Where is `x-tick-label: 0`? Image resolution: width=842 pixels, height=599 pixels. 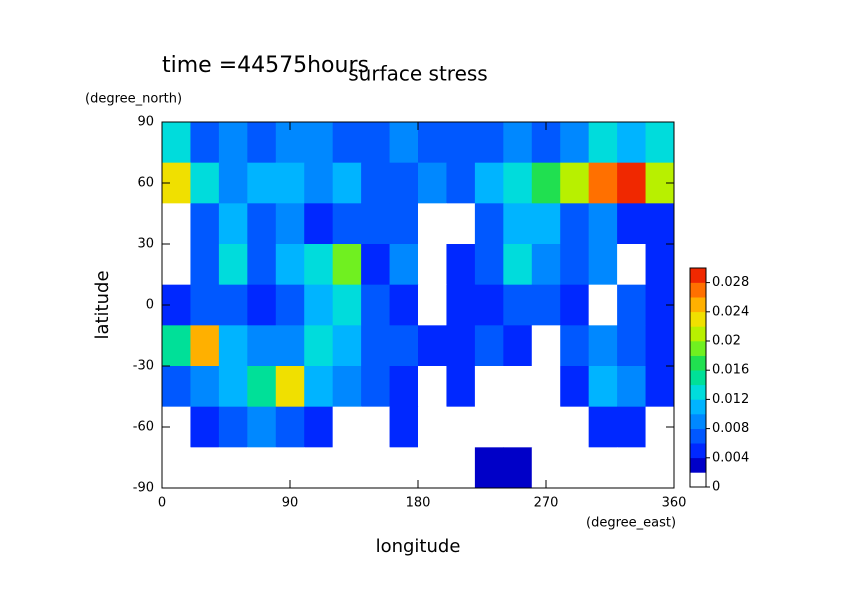 x-tick-label: 0 is located at coordinates (162, 503).